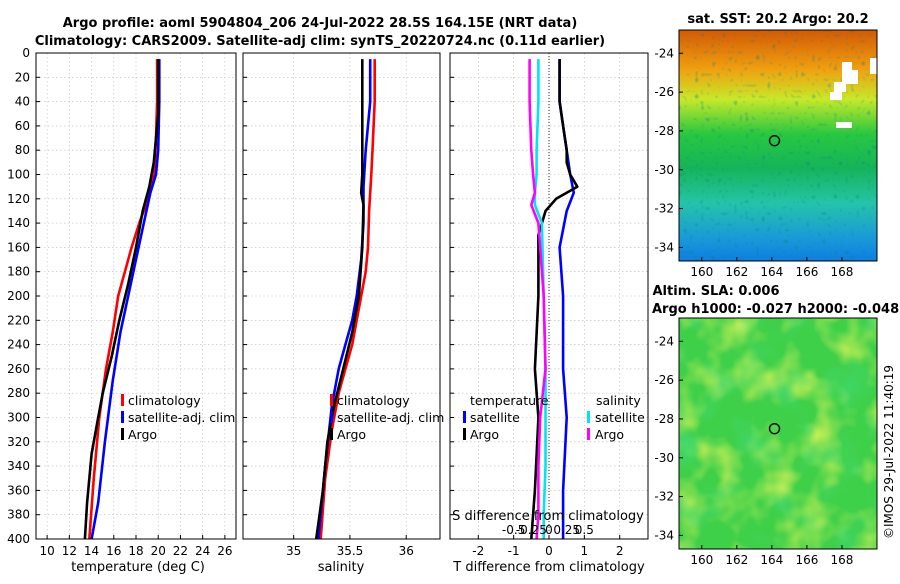  What do you see at coordinates (91, 551) in the screenshot?
I see `x-tick-label: 14` at bounding box center [91, 551].